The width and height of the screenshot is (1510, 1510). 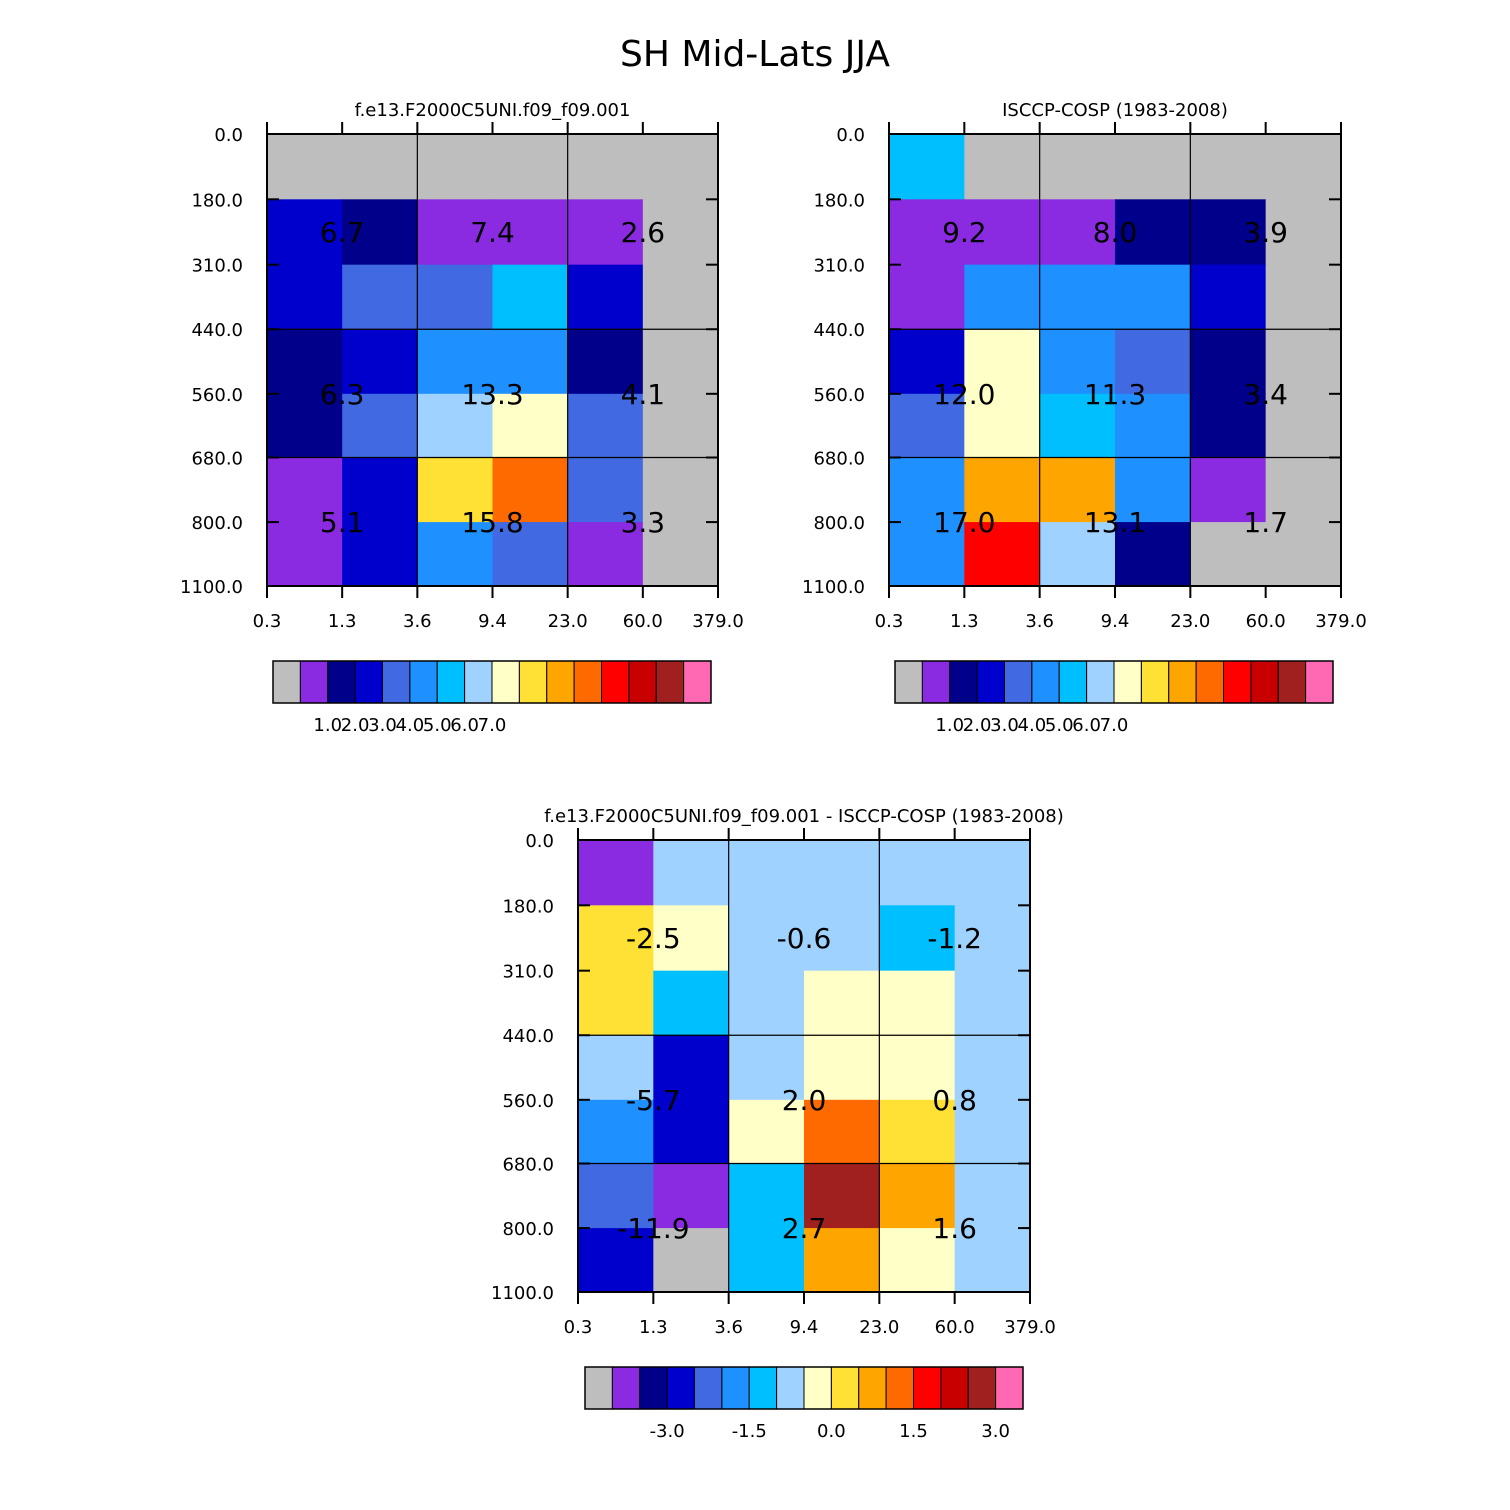 I want to click on y-tick-label: 680.0, so click(x=839, y=458).